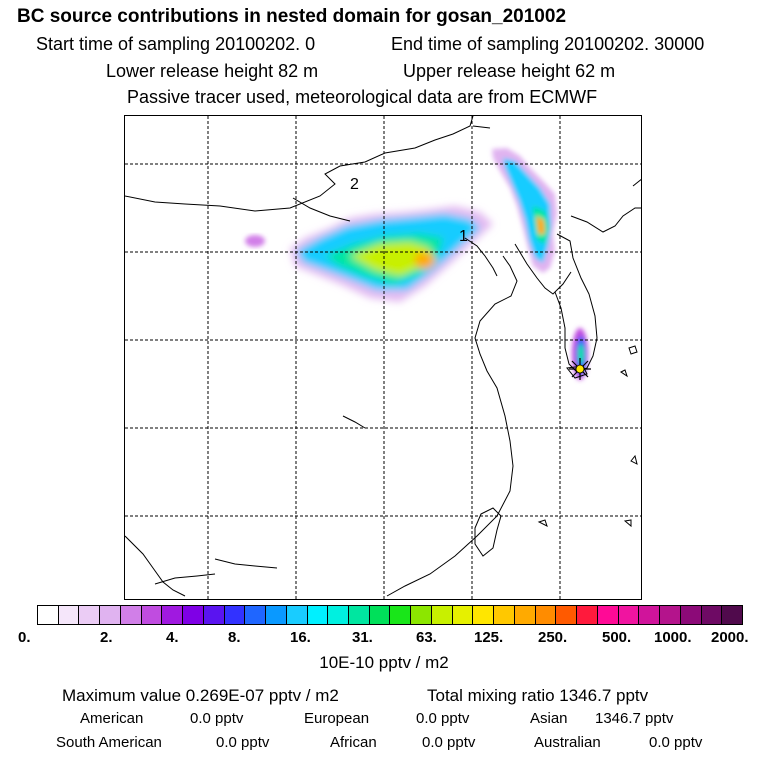 The width and height of the screenshot is (768, 768). What do you see at coordinates (176, 44) in the screenshot?
I see `sampling-start-time: Start time of sampling 20100202. 0` at bounding box center [176, 44].